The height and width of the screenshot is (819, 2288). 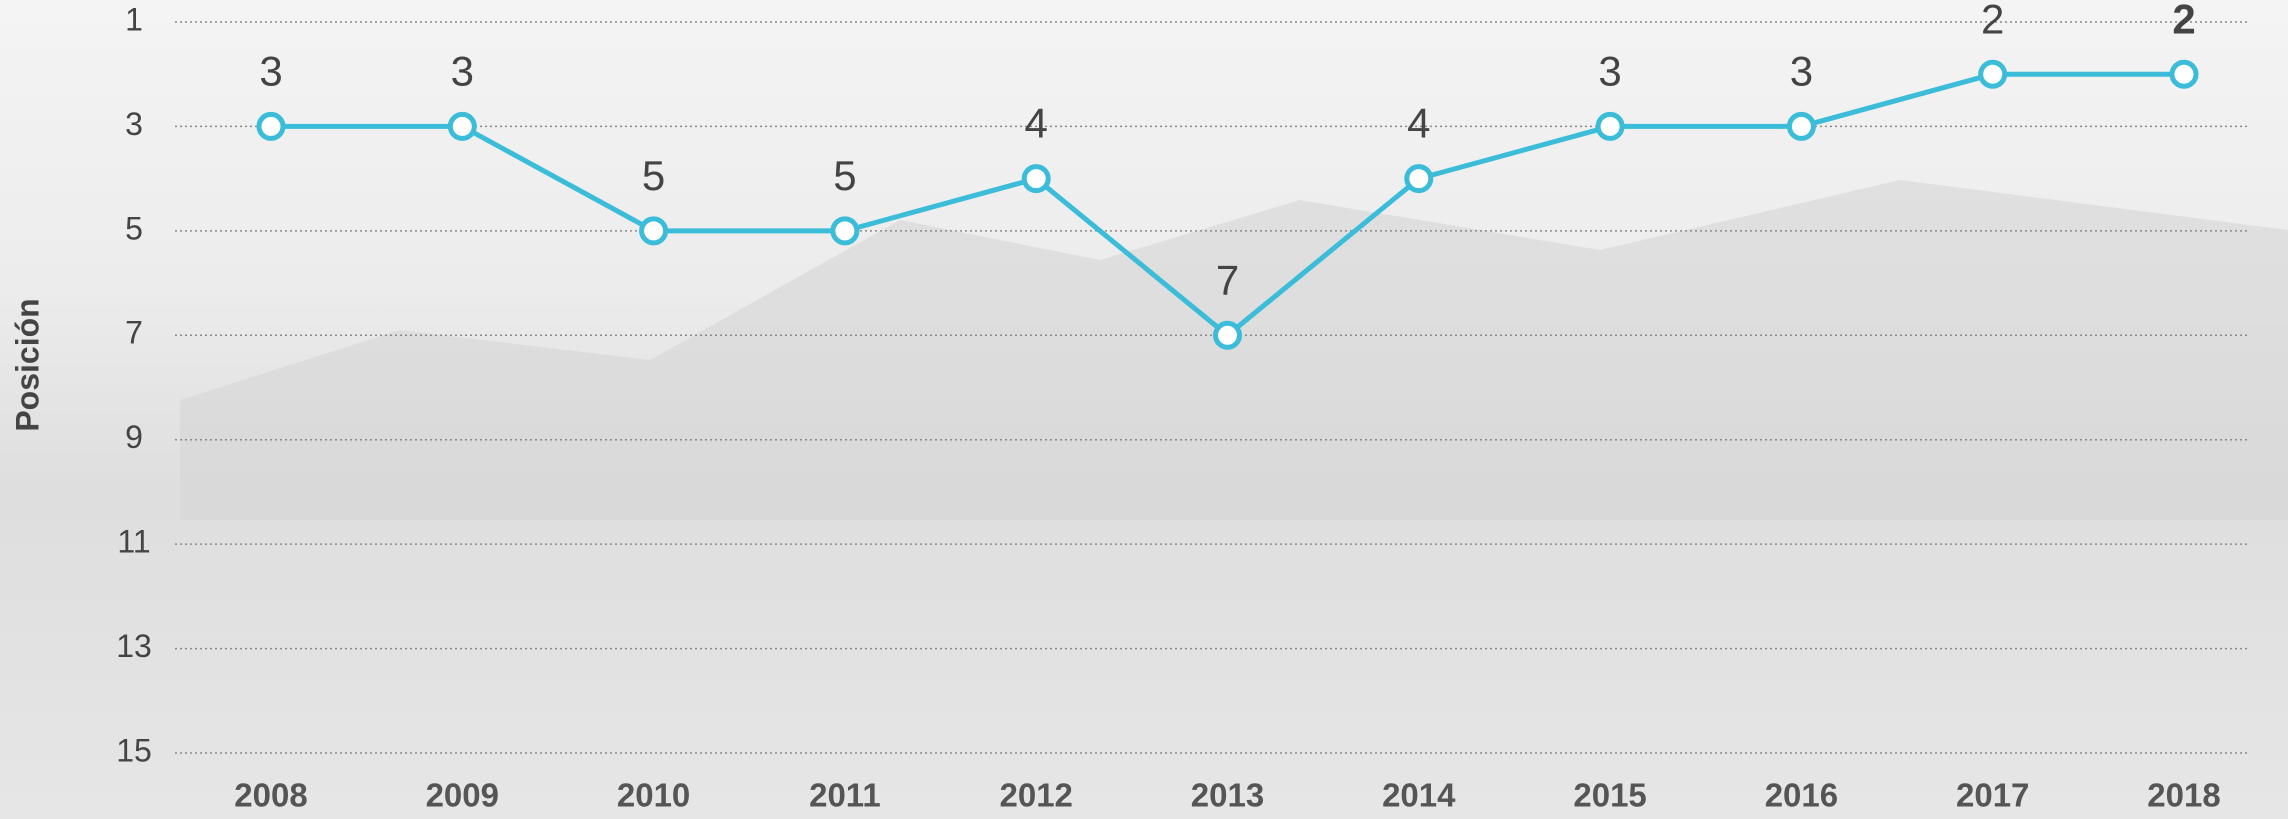 What do you see at coordinates (134, 646) in the screenshot?
I see `y-tick-label: 13` at bounding box center [134, 646].